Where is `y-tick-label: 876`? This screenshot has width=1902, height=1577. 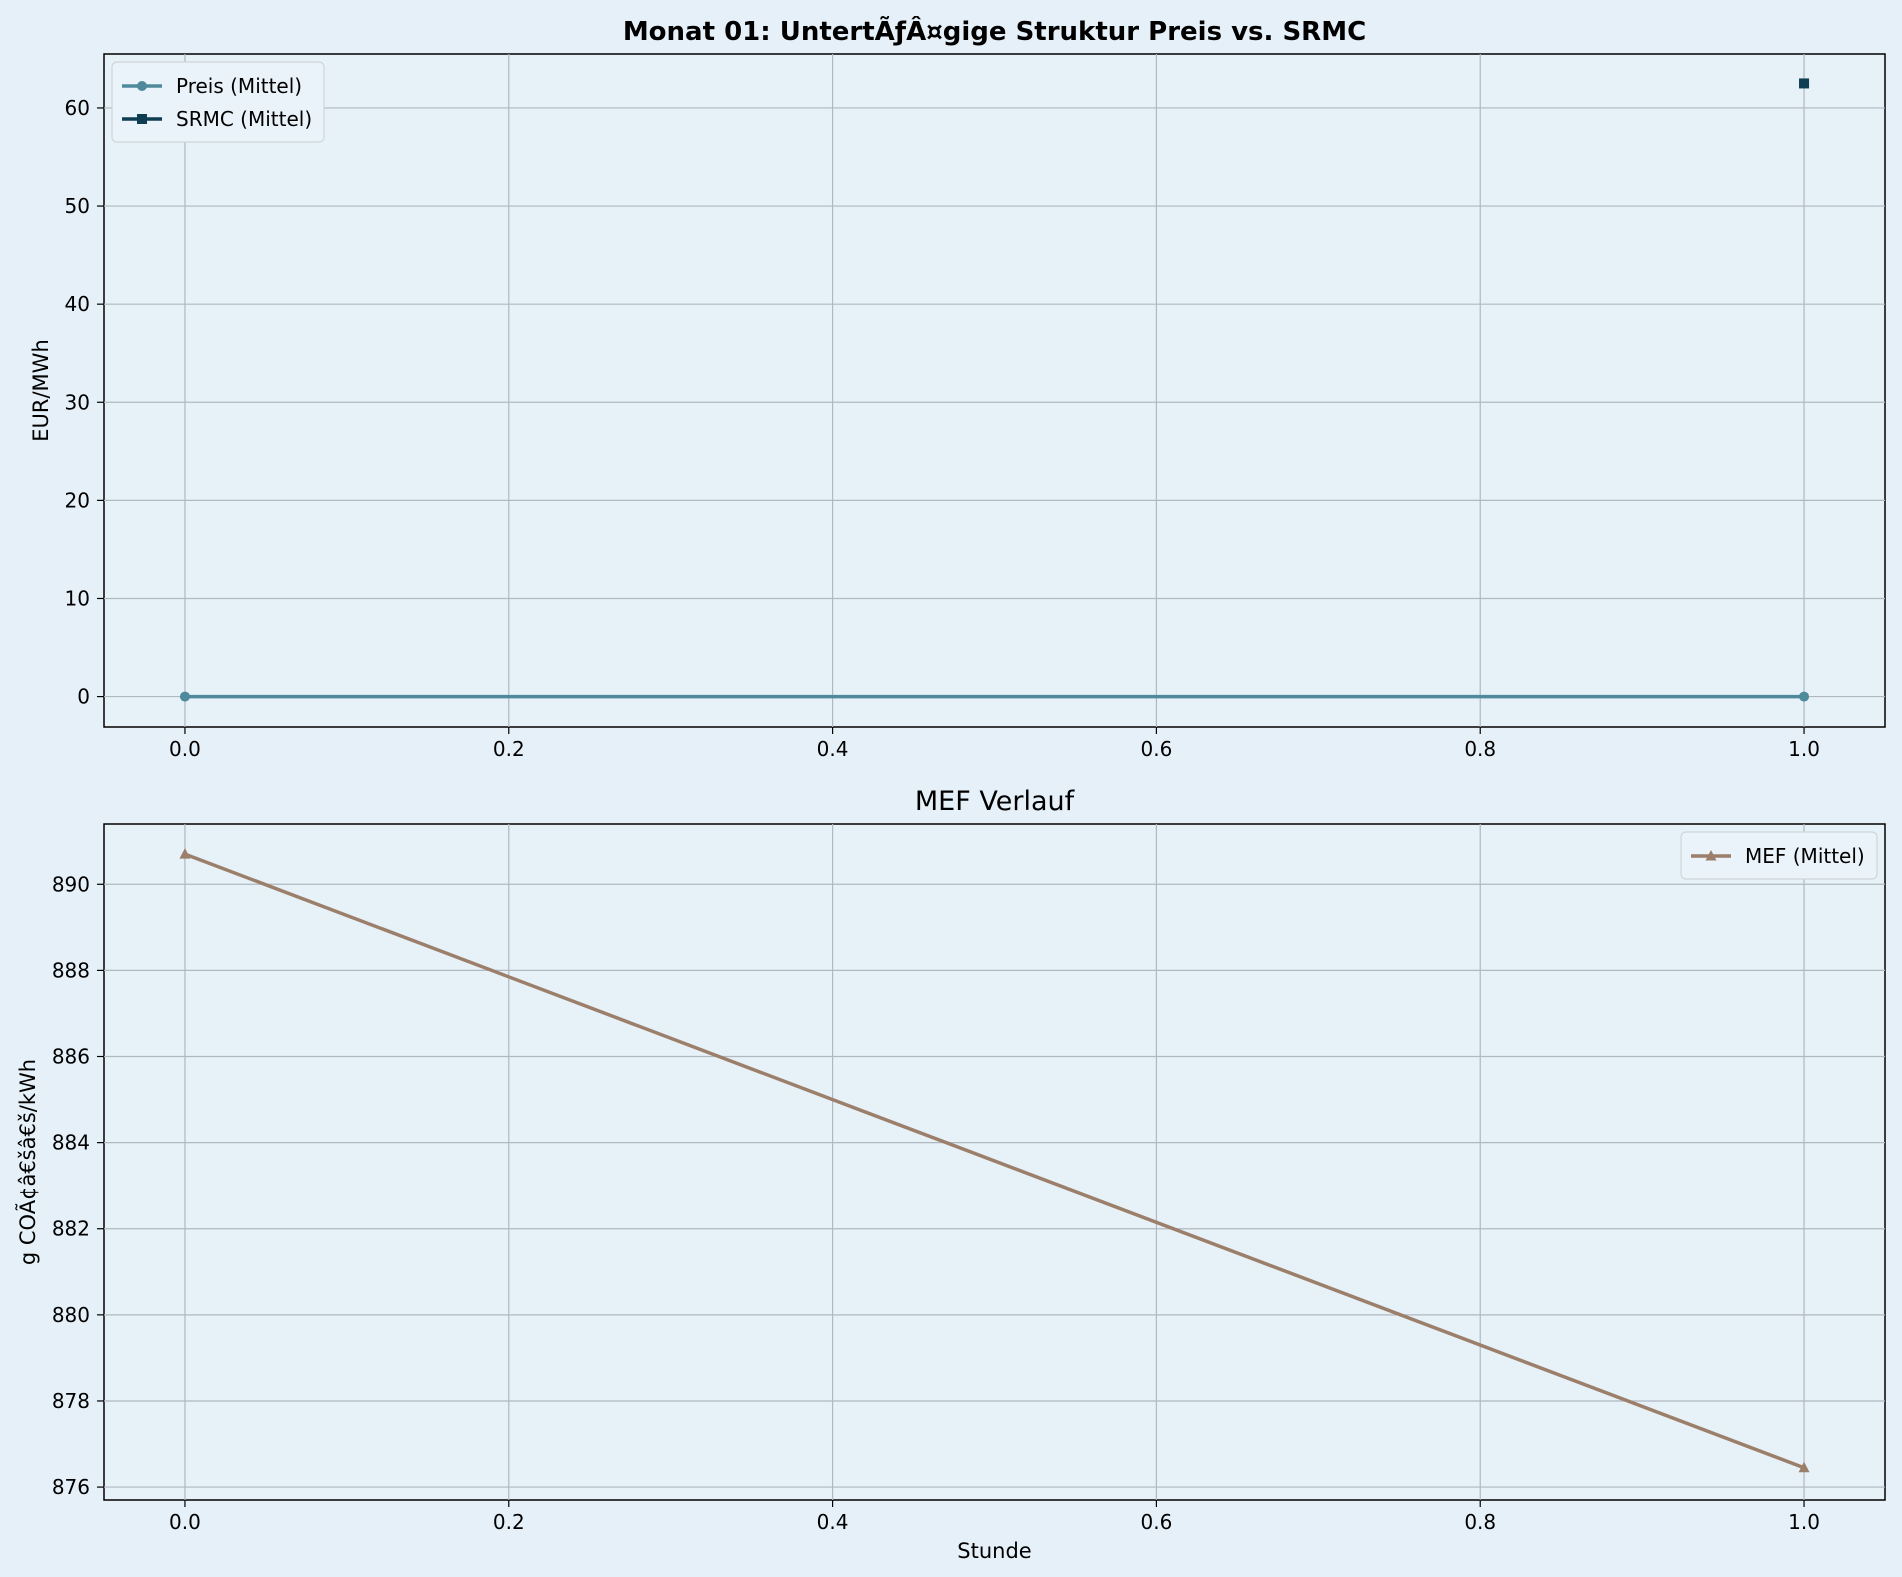 y-tick-label: 876 is located at coordinates (71, 1487).